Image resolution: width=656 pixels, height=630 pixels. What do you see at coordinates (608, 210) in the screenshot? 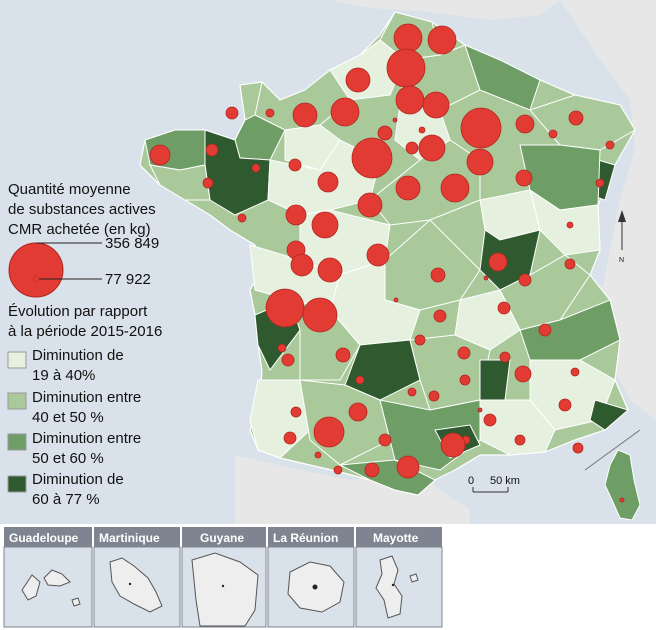
I see `neighbour-land-east` at bounding box center [608, 210].